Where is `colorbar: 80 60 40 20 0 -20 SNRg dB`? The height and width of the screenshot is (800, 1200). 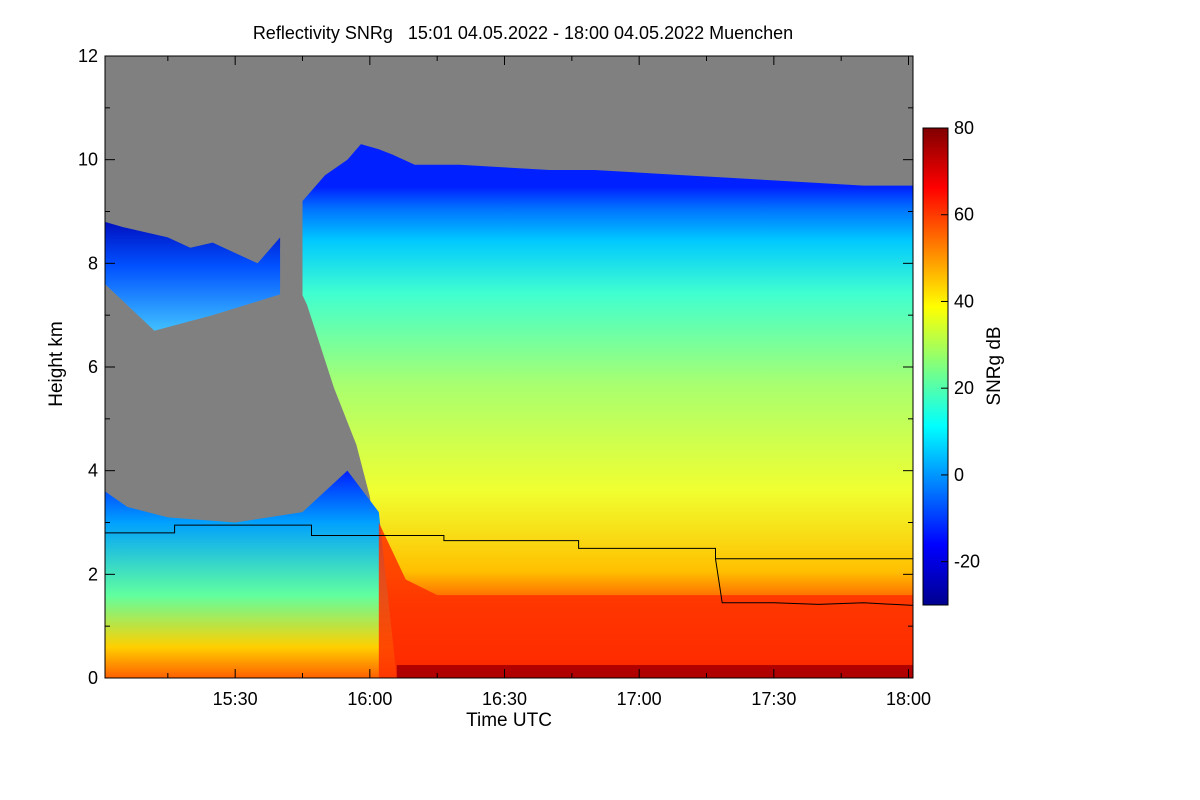
colorbar: 80 60 40 20 0 -20 SNRg dB is located at coordinates (963, 362).